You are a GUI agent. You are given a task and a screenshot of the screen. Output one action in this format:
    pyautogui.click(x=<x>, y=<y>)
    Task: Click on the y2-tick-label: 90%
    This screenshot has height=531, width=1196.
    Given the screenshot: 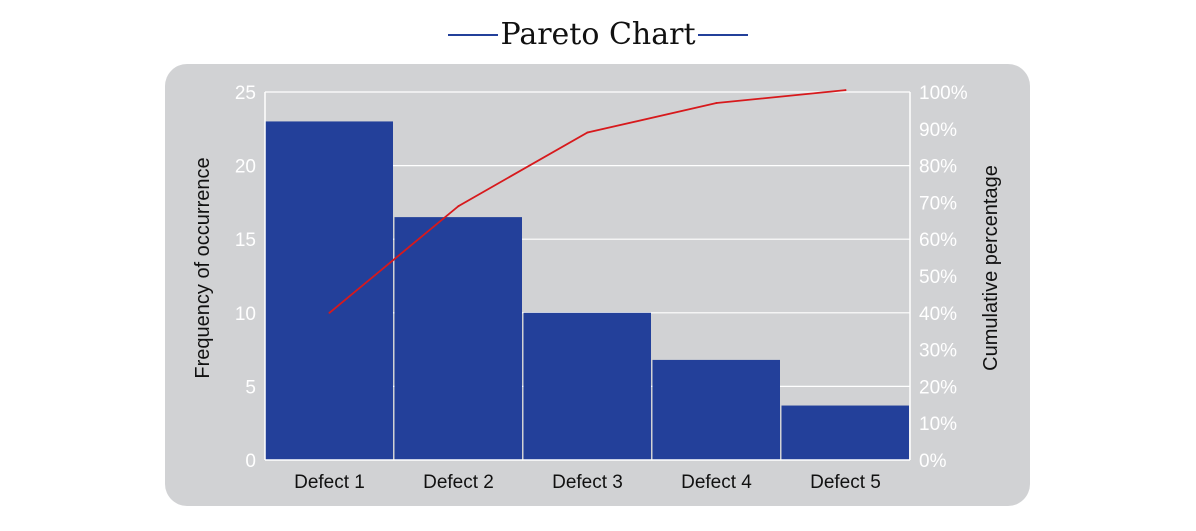 What is the action you would take?
    pyautogui.click(x=938, y=130)
    